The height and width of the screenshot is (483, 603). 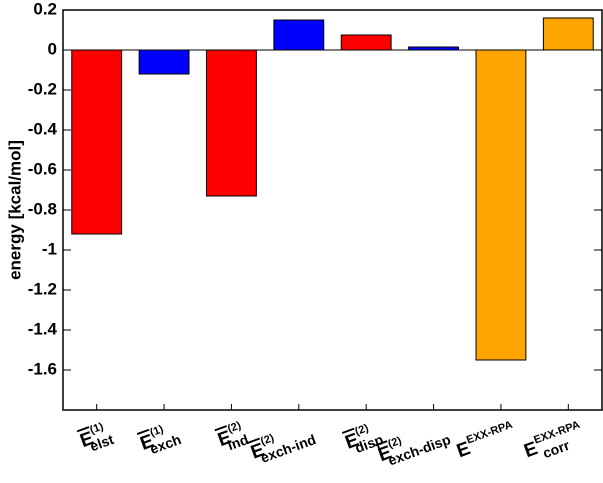 What do you see at coordinates (14, 210) in the screenshot?
I see `y-axis-label: energy [kcal/mol]` at bounding box center [14, 210].